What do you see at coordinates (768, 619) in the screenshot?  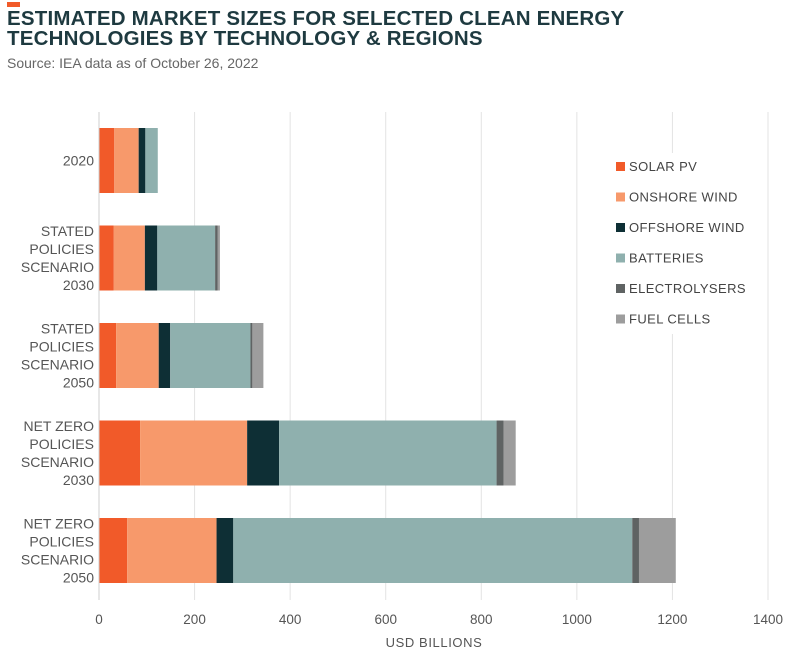 I see `x-tick-label: 1400` at bounding box center [768, 619].